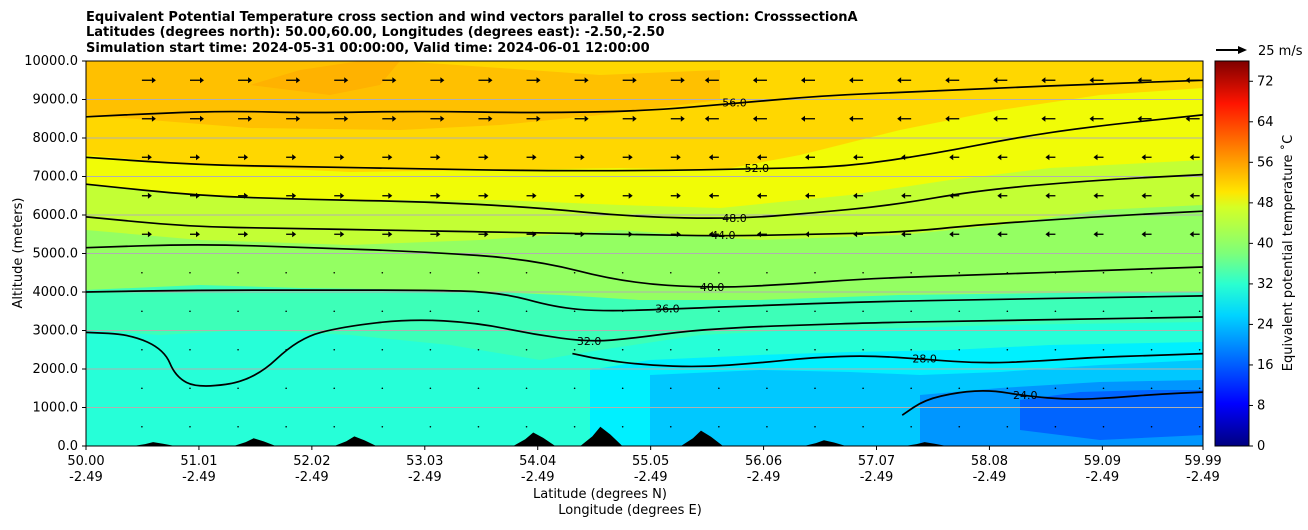  What do you see at coordinates (1261, 446) in the screenshot?
I see `colorbar-tick-label: 0` at bounding box center [1261, 446].